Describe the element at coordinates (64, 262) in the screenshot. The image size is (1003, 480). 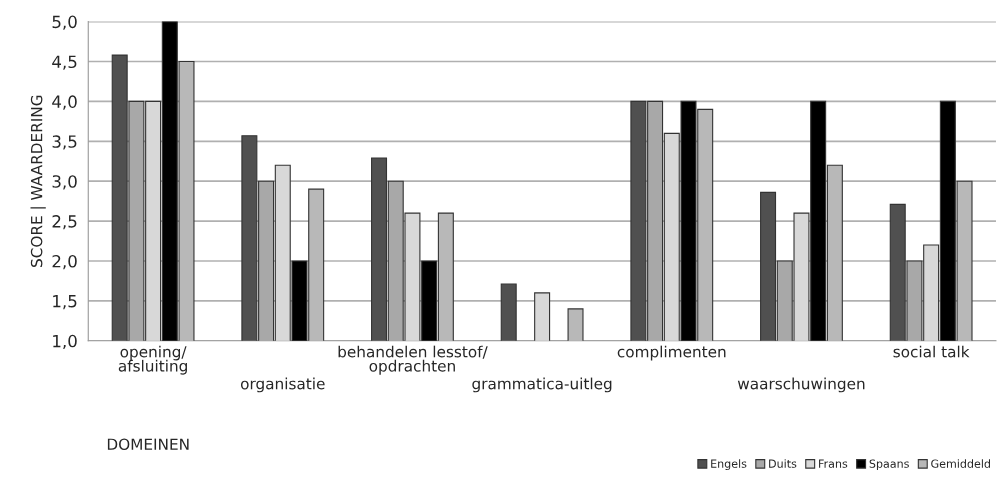
I see `y-tick-label: 2,0` at that location.